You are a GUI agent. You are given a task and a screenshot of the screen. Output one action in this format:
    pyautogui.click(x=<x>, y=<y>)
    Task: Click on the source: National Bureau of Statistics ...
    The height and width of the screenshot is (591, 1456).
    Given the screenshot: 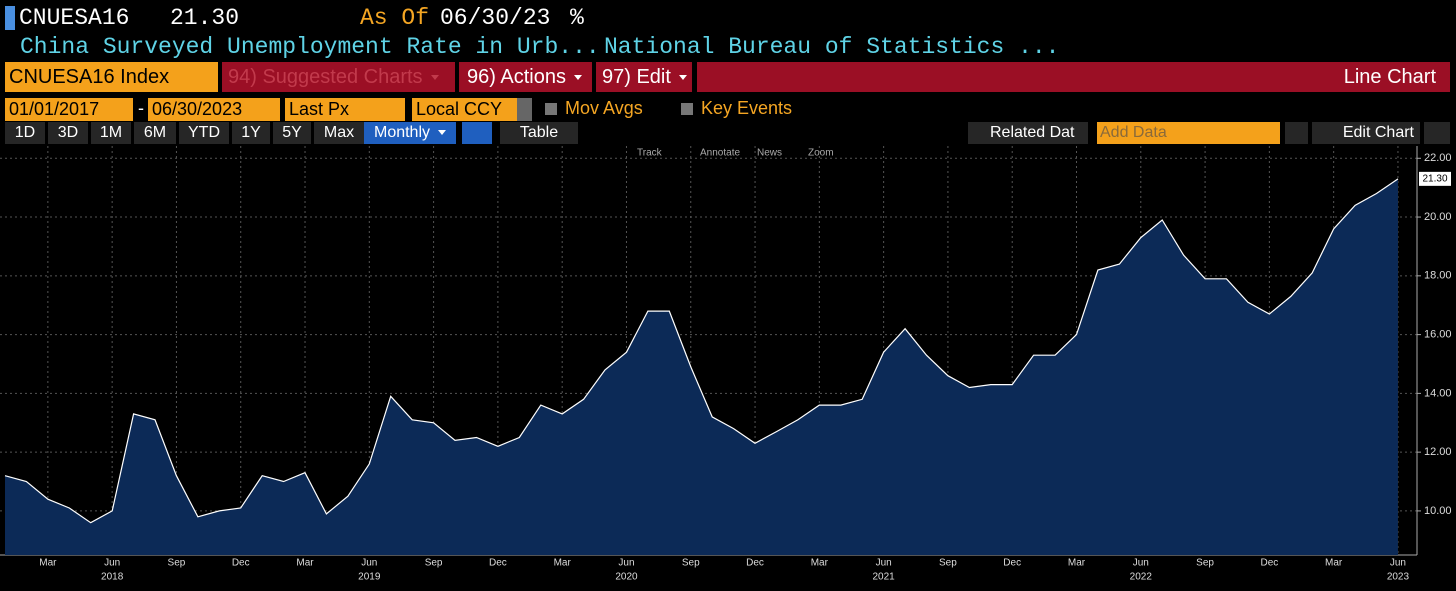 What is the action you would take?
    pyautogui.click(x=832, y=47)
    